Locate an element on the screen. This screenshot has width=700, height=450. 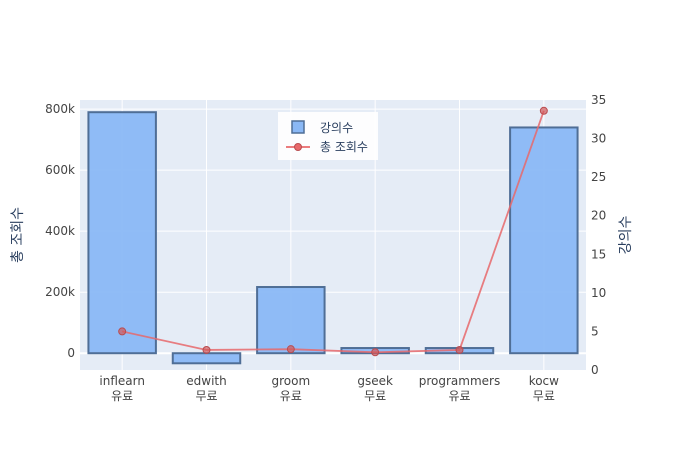
bar-kocw is located at coordinates (544, 240).